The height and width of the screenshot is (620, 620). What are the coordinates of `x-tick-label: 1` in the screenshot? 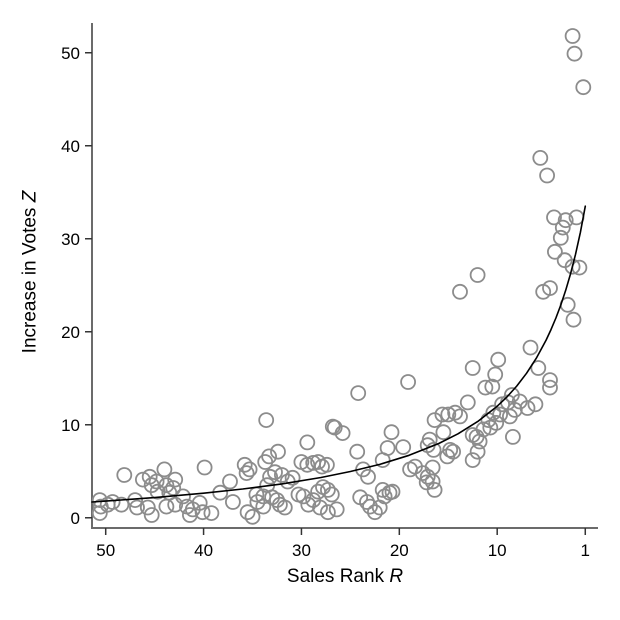 It's located at (585, 550).